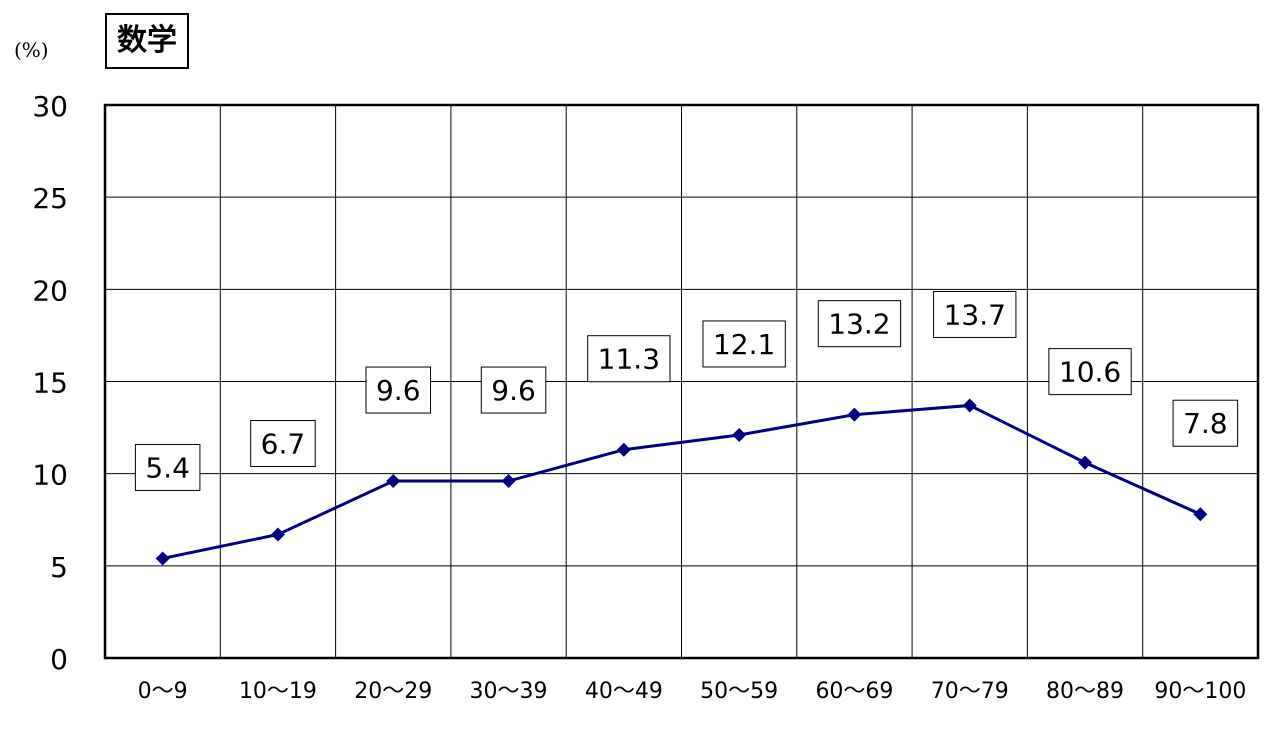 The width and height of the screenshot is (1286, 735). Describe the element at coordinates (1200, 691) in the screenshot. I see `x-tick-label: 90～100` at that location.